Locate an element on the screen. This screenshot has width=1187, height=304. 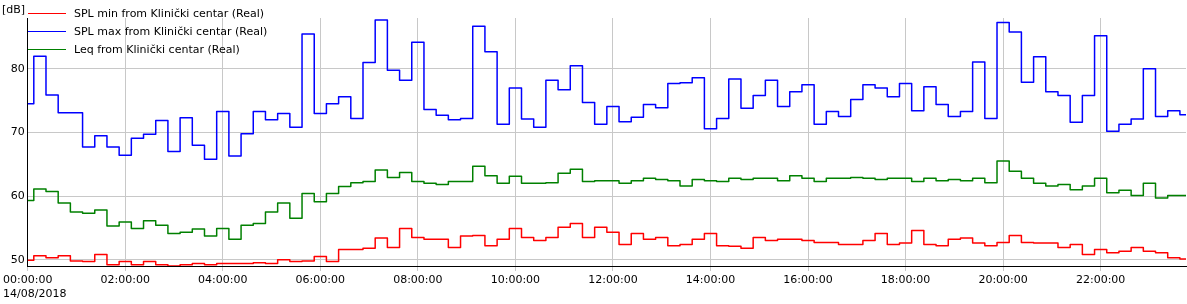
y-tick-label: 60 is located at coordinates (17, 195).